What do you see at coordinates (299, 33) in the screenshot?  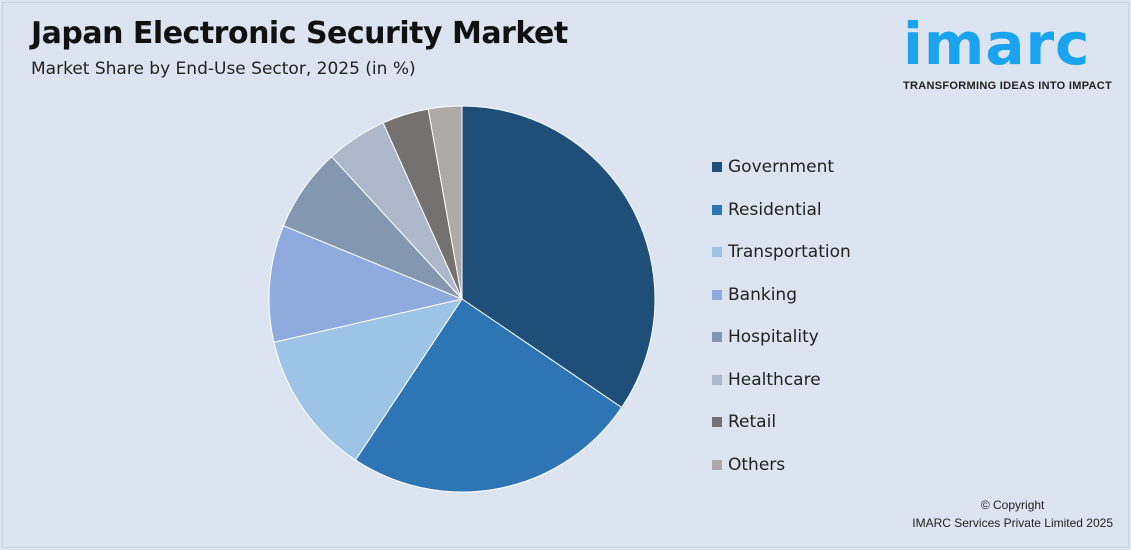 I see `chart-title: Japan Electronic Security Market` at bounding box center [299, 33].